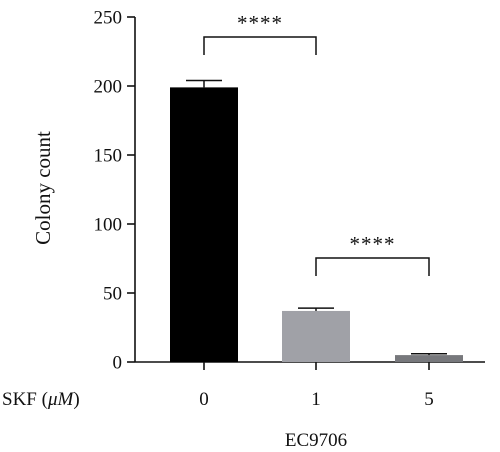 This screenshot has height=452, width=500. Describe the element at coordinates (316, 399) in the screenshot. I see `x-tick-label-1: 1` at that location.